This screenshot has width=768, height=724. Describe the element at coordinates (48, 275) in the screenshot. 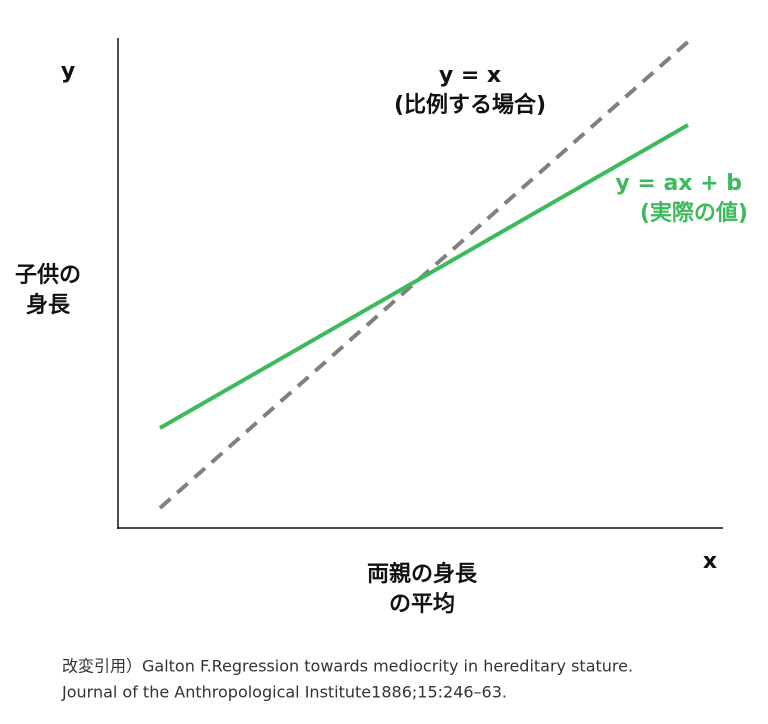

I see `y-title: 子供の` at that location.